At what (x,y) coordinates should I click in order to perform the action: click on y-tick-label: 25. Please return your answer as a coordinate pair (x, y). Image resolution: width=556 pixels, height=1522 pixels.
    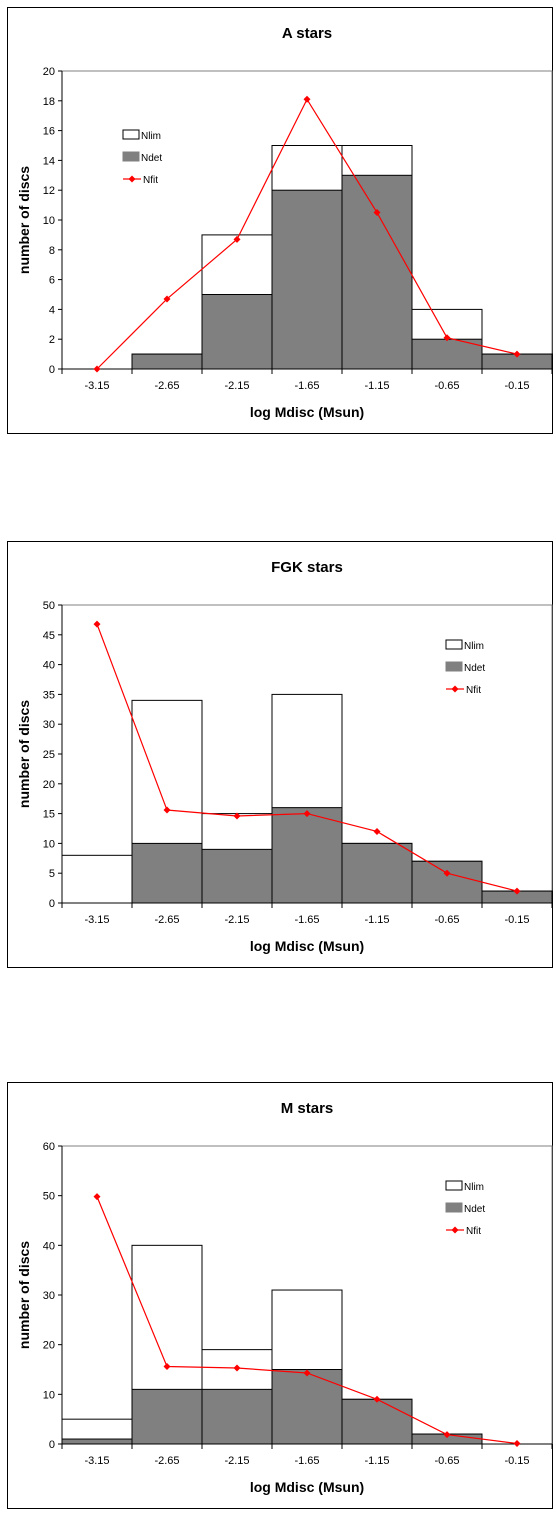
    Looking at the image, I should click on (49, 755).